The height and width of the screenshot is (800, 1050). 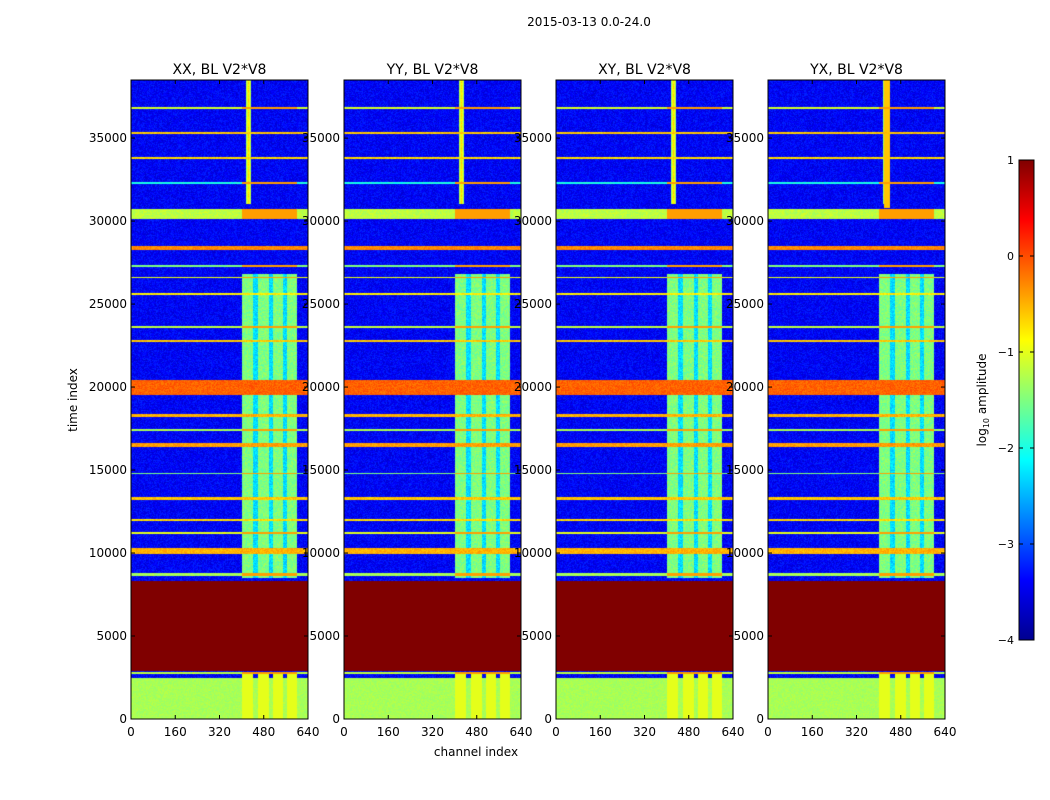 I want to click on panel-title: YX, BL V2*V8, so click(x=856, y=70).